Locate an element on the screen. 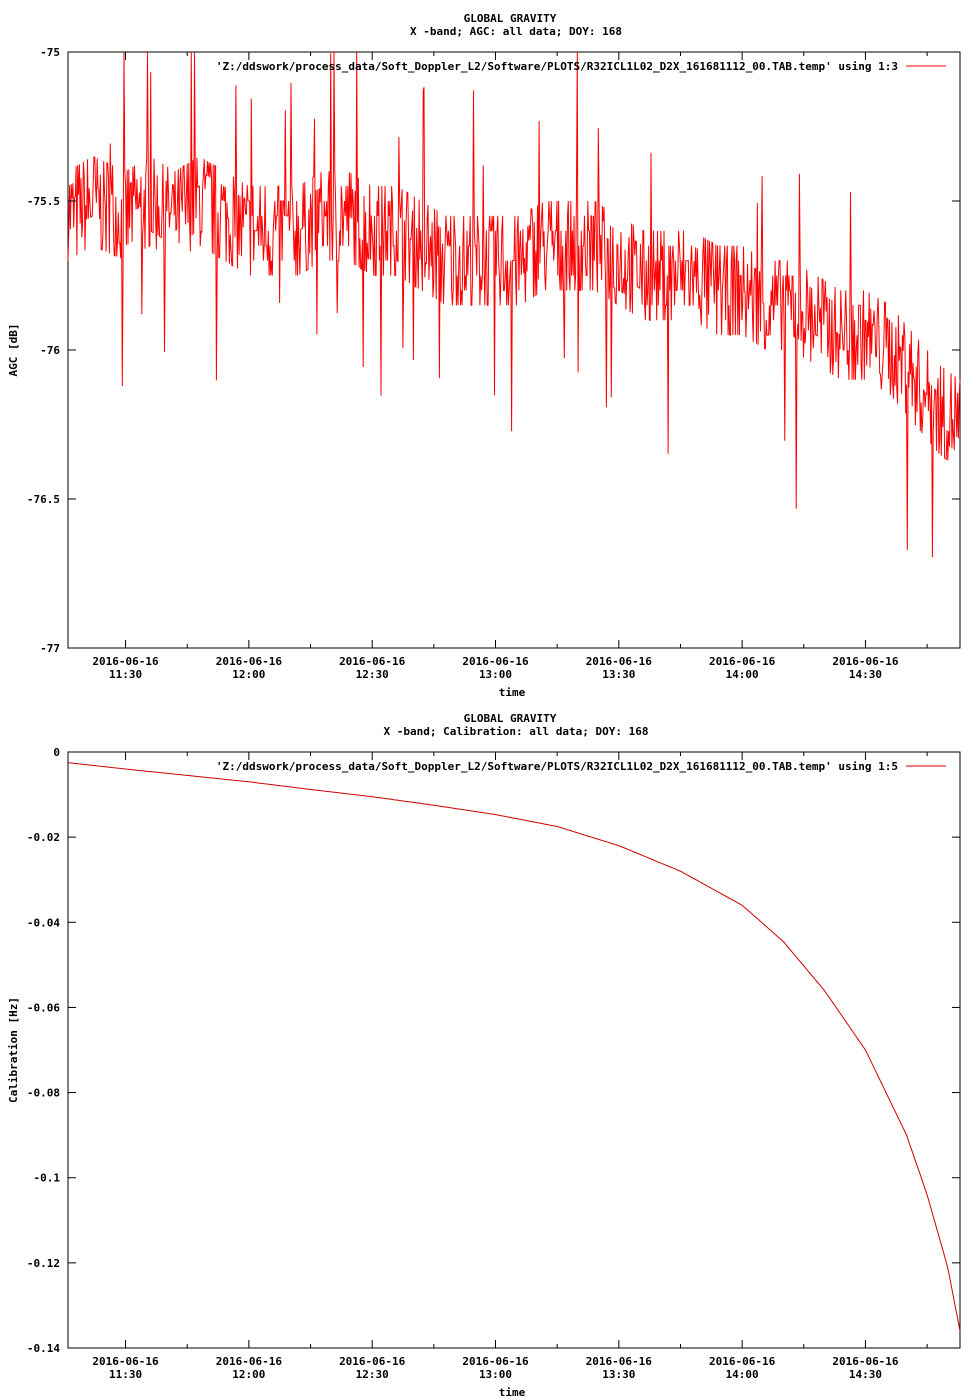 The height and width of the screenshot is (1400, 980). cal-xtick-time: 13:30 is located at coordinates (618, 1374).